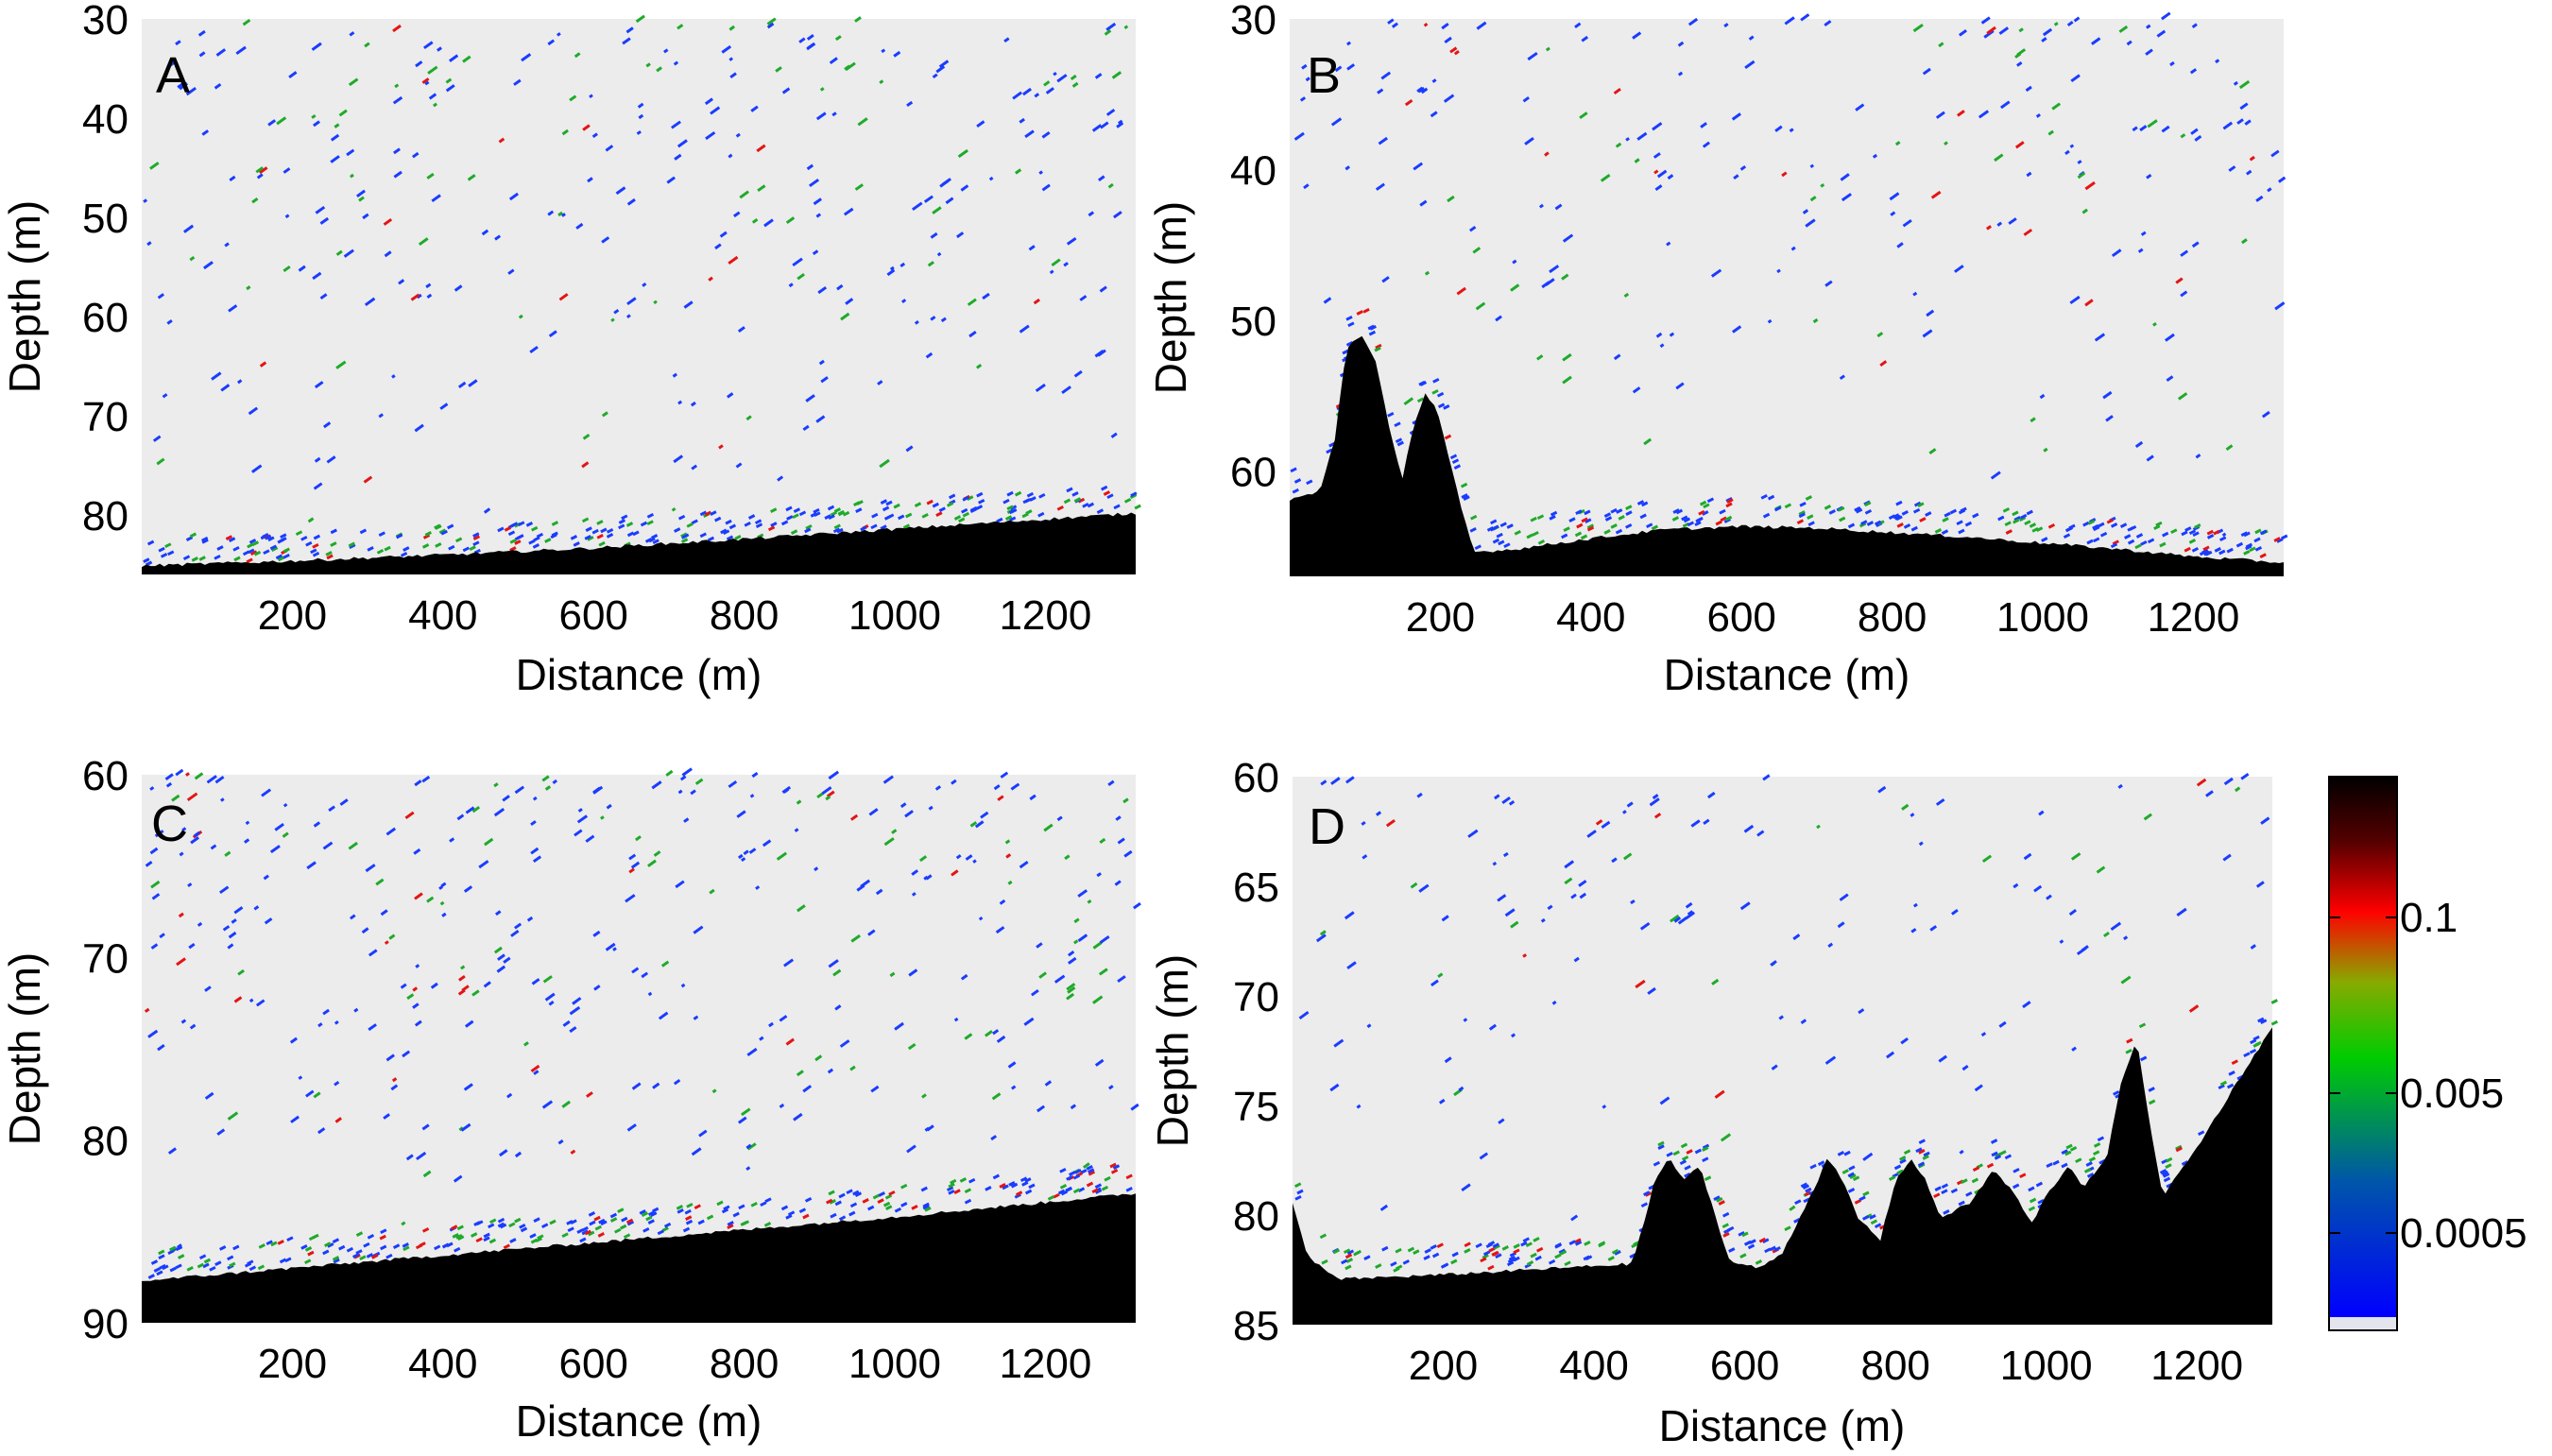  What do you see at coordinates (1443, 1366) in the screenshot?
I see `x-tick-label: 200` at bounding box center [1443, 1366].